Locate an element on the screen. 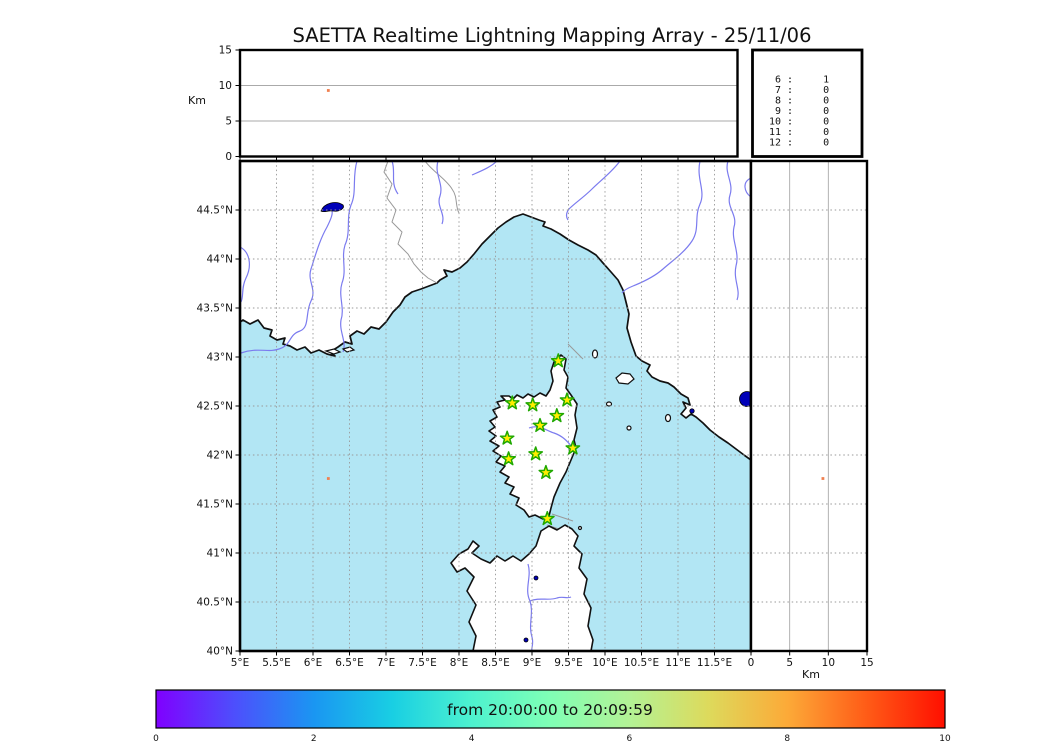 This screenshot has width=1050, height=754. altitude-panel-points is located at coordinates (328, 90).